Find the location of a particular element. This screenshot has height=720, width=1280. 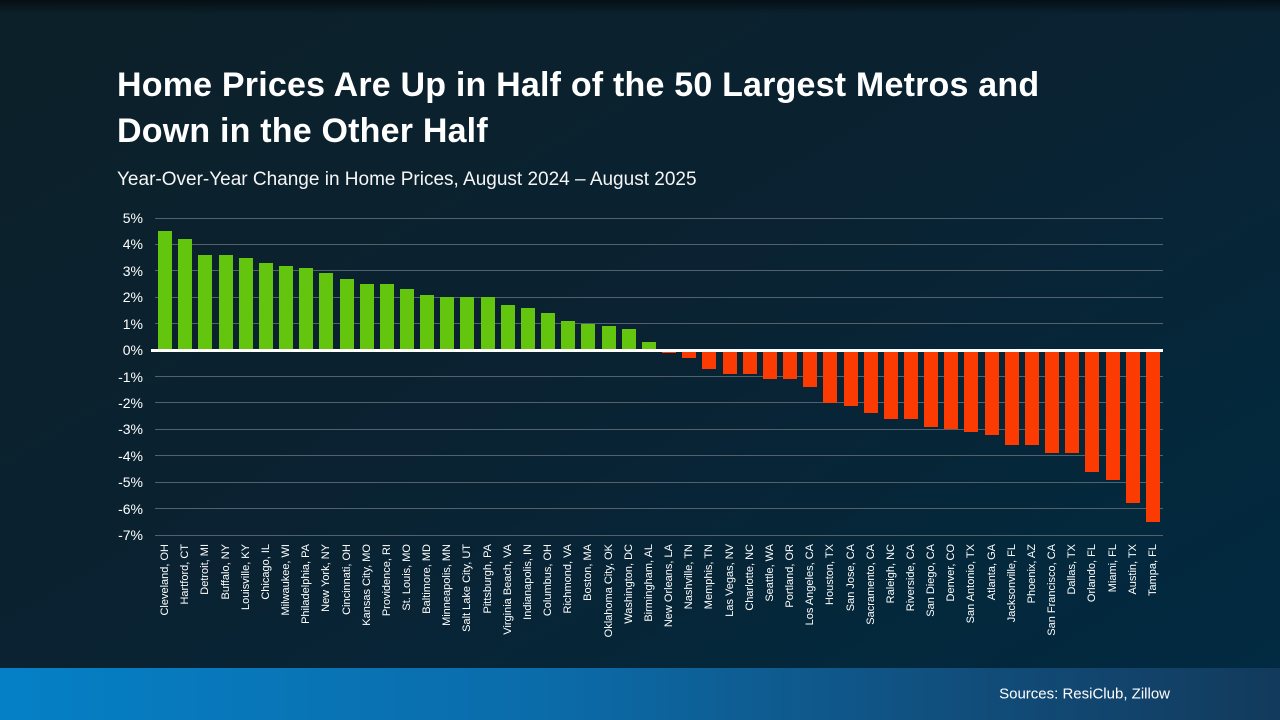

x-tick-label: Kansas City, MO is located at coordinates (366, 585).